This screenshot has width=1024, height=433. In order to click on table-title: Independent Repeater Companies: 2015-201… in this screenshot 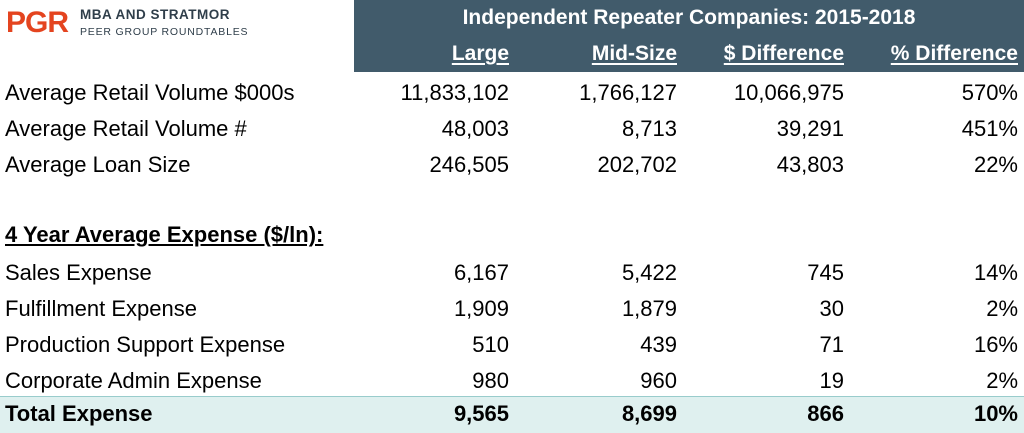, I will do `click(689, 17)`.